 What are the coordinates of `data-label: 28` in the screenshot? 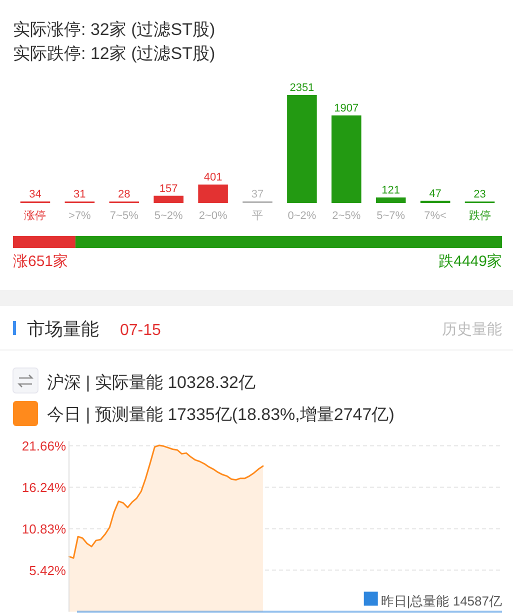 It's located at (124, 194).